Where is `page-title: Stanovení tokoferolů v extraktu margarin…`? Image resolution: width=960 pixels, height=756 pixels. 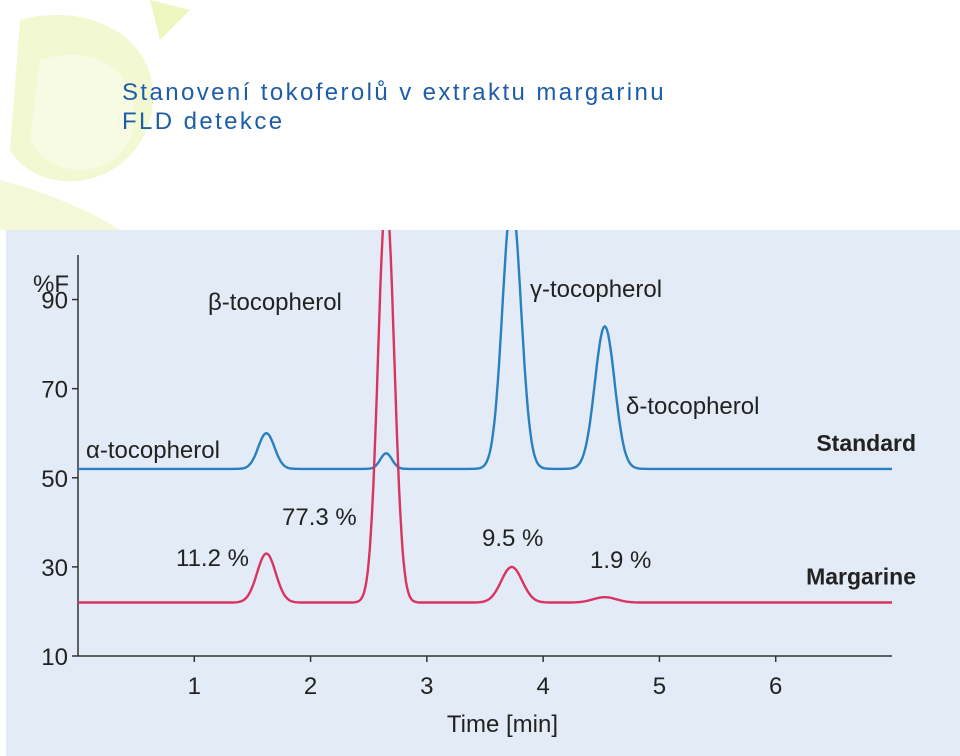
page-title: Stanovení tokoferolů v extraktu margarin… is located at coordinates (394, 107).